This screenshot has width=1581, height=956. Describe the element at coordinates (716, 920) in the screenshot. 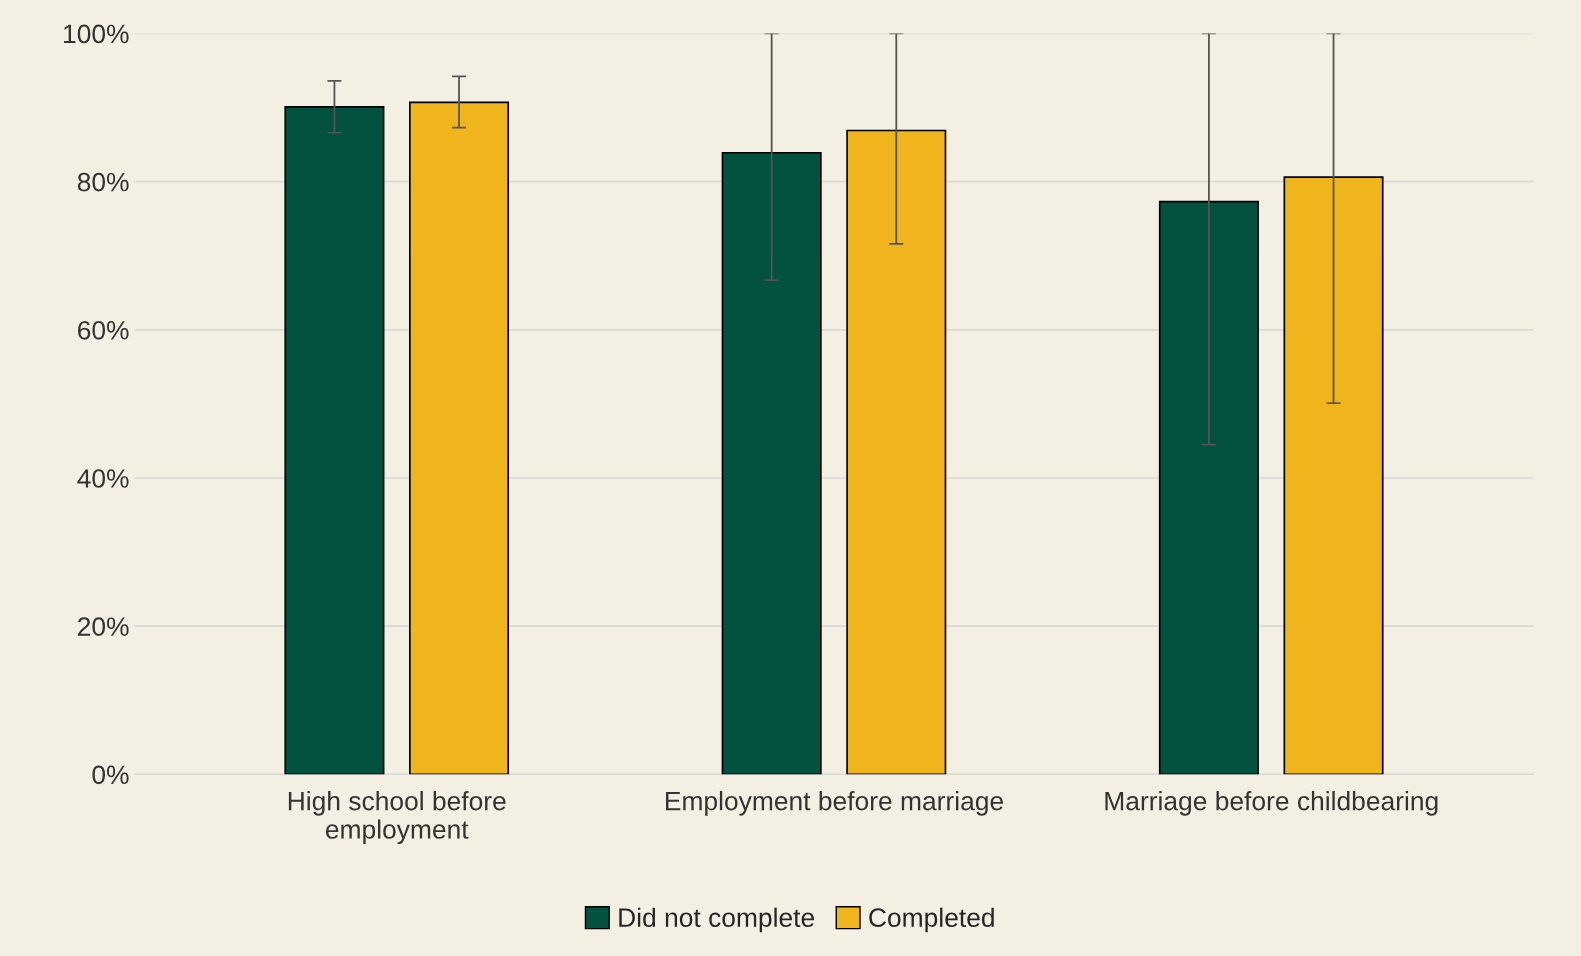

I see `legend-label: Did not complete` at that location.